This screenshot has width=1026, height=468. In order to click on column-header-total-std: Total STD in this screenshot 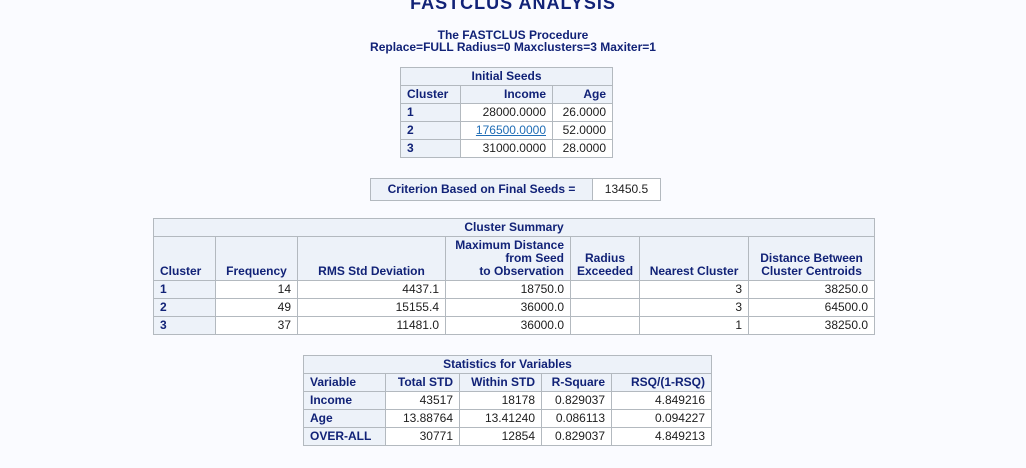, I will do `click(422, 382)`.